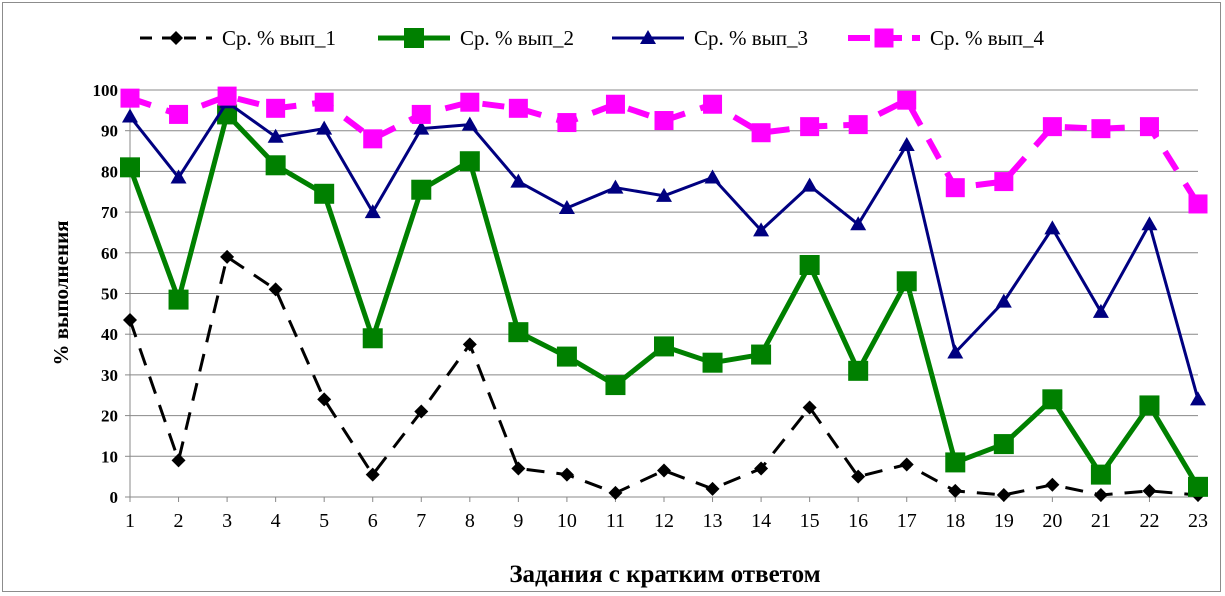 The width and height of the screenshot is (1225, 596). What do you see at coordinates (1149, 521) in the screenshot?
I see `x-tick-label: 22` at bounding box center [1149, 521].